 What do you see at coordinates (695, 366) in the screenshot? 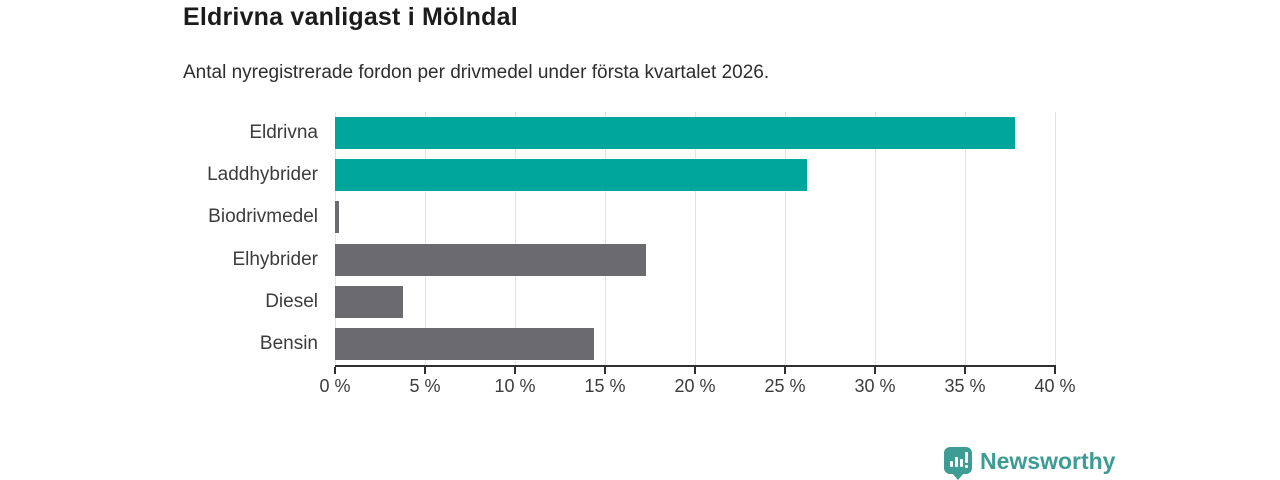
I see `x-axis-line` at bounding box center [695, 366].